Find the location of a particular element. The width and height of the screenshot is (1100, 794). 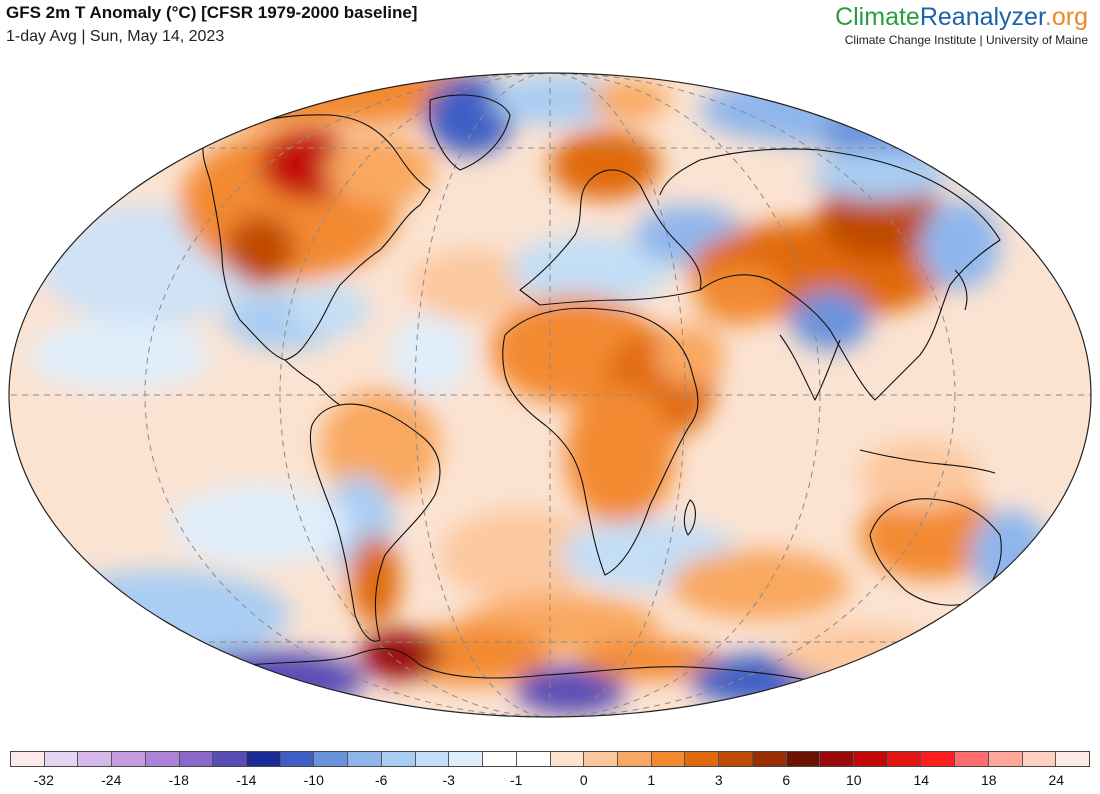

coast-north-america is located at coordinates (316, 237).